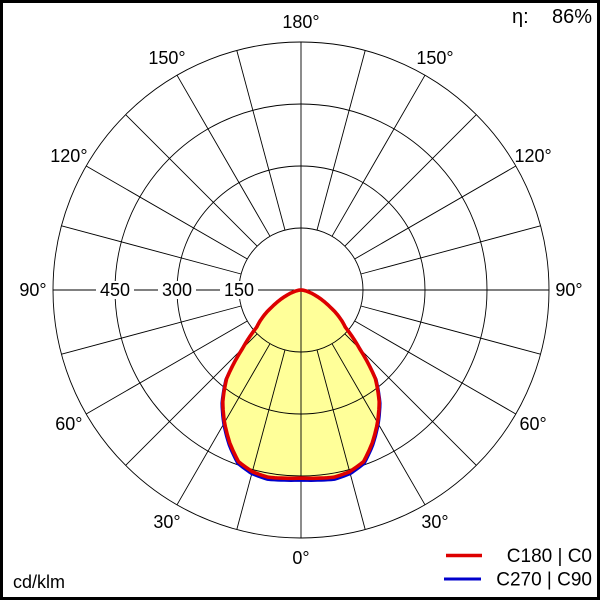 The width and height of the screenshot is (600, 600). What do you see at coordinates (549, 556) in the screenshot?
I see `legend-label-c180-c0: C180 | C0` at bounding box center [549, 556].